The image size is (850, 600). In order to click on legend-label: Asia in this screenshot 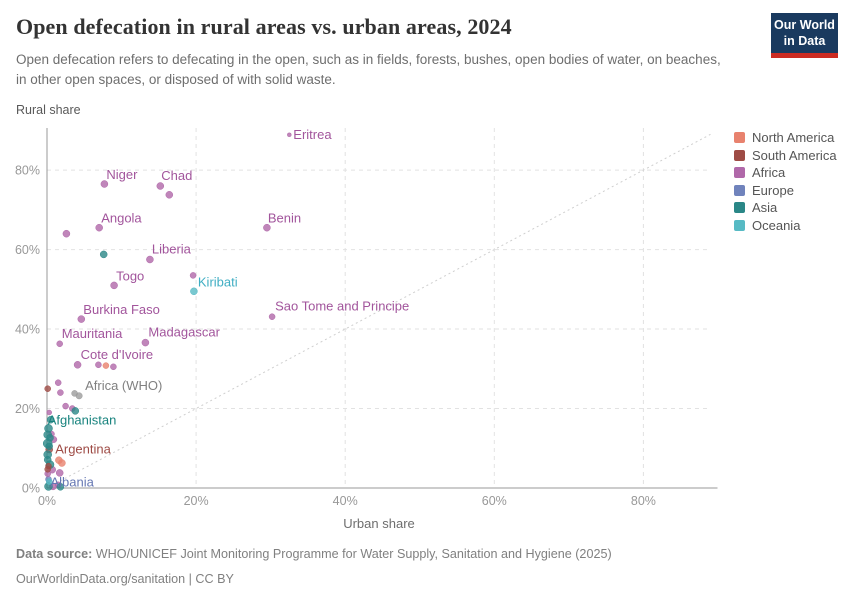, I will do `click(765, 208)`.